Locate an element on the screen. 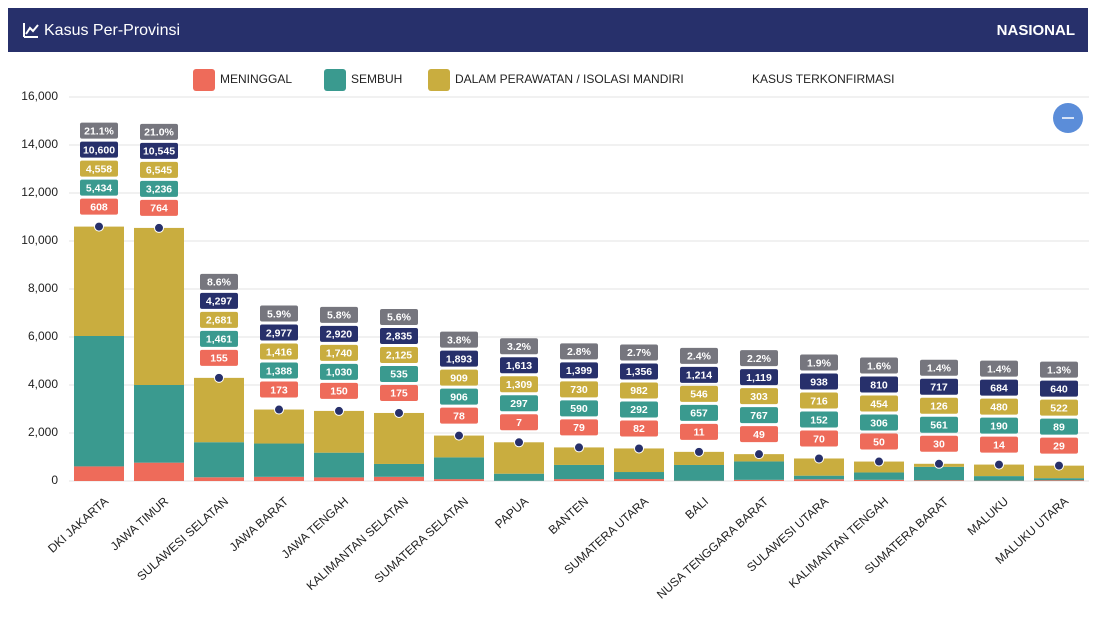 This screenshot has width=1096, height=621. data-label: 190 is located at coordinates (999, 426).